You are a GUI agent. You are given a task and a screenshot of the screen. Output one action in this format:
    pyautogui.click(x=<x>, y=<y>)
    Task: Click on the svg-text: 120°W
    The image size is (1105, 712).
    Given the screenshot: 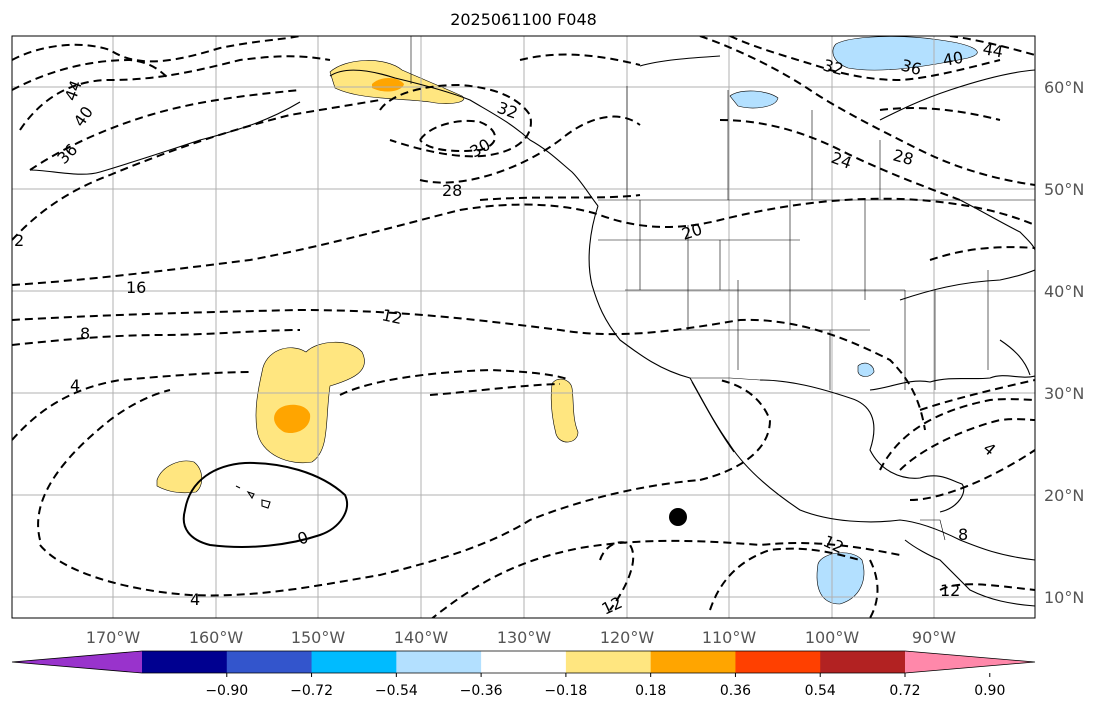 What is the action you would take?
    pyautogui.click(x=627, y=637)
    